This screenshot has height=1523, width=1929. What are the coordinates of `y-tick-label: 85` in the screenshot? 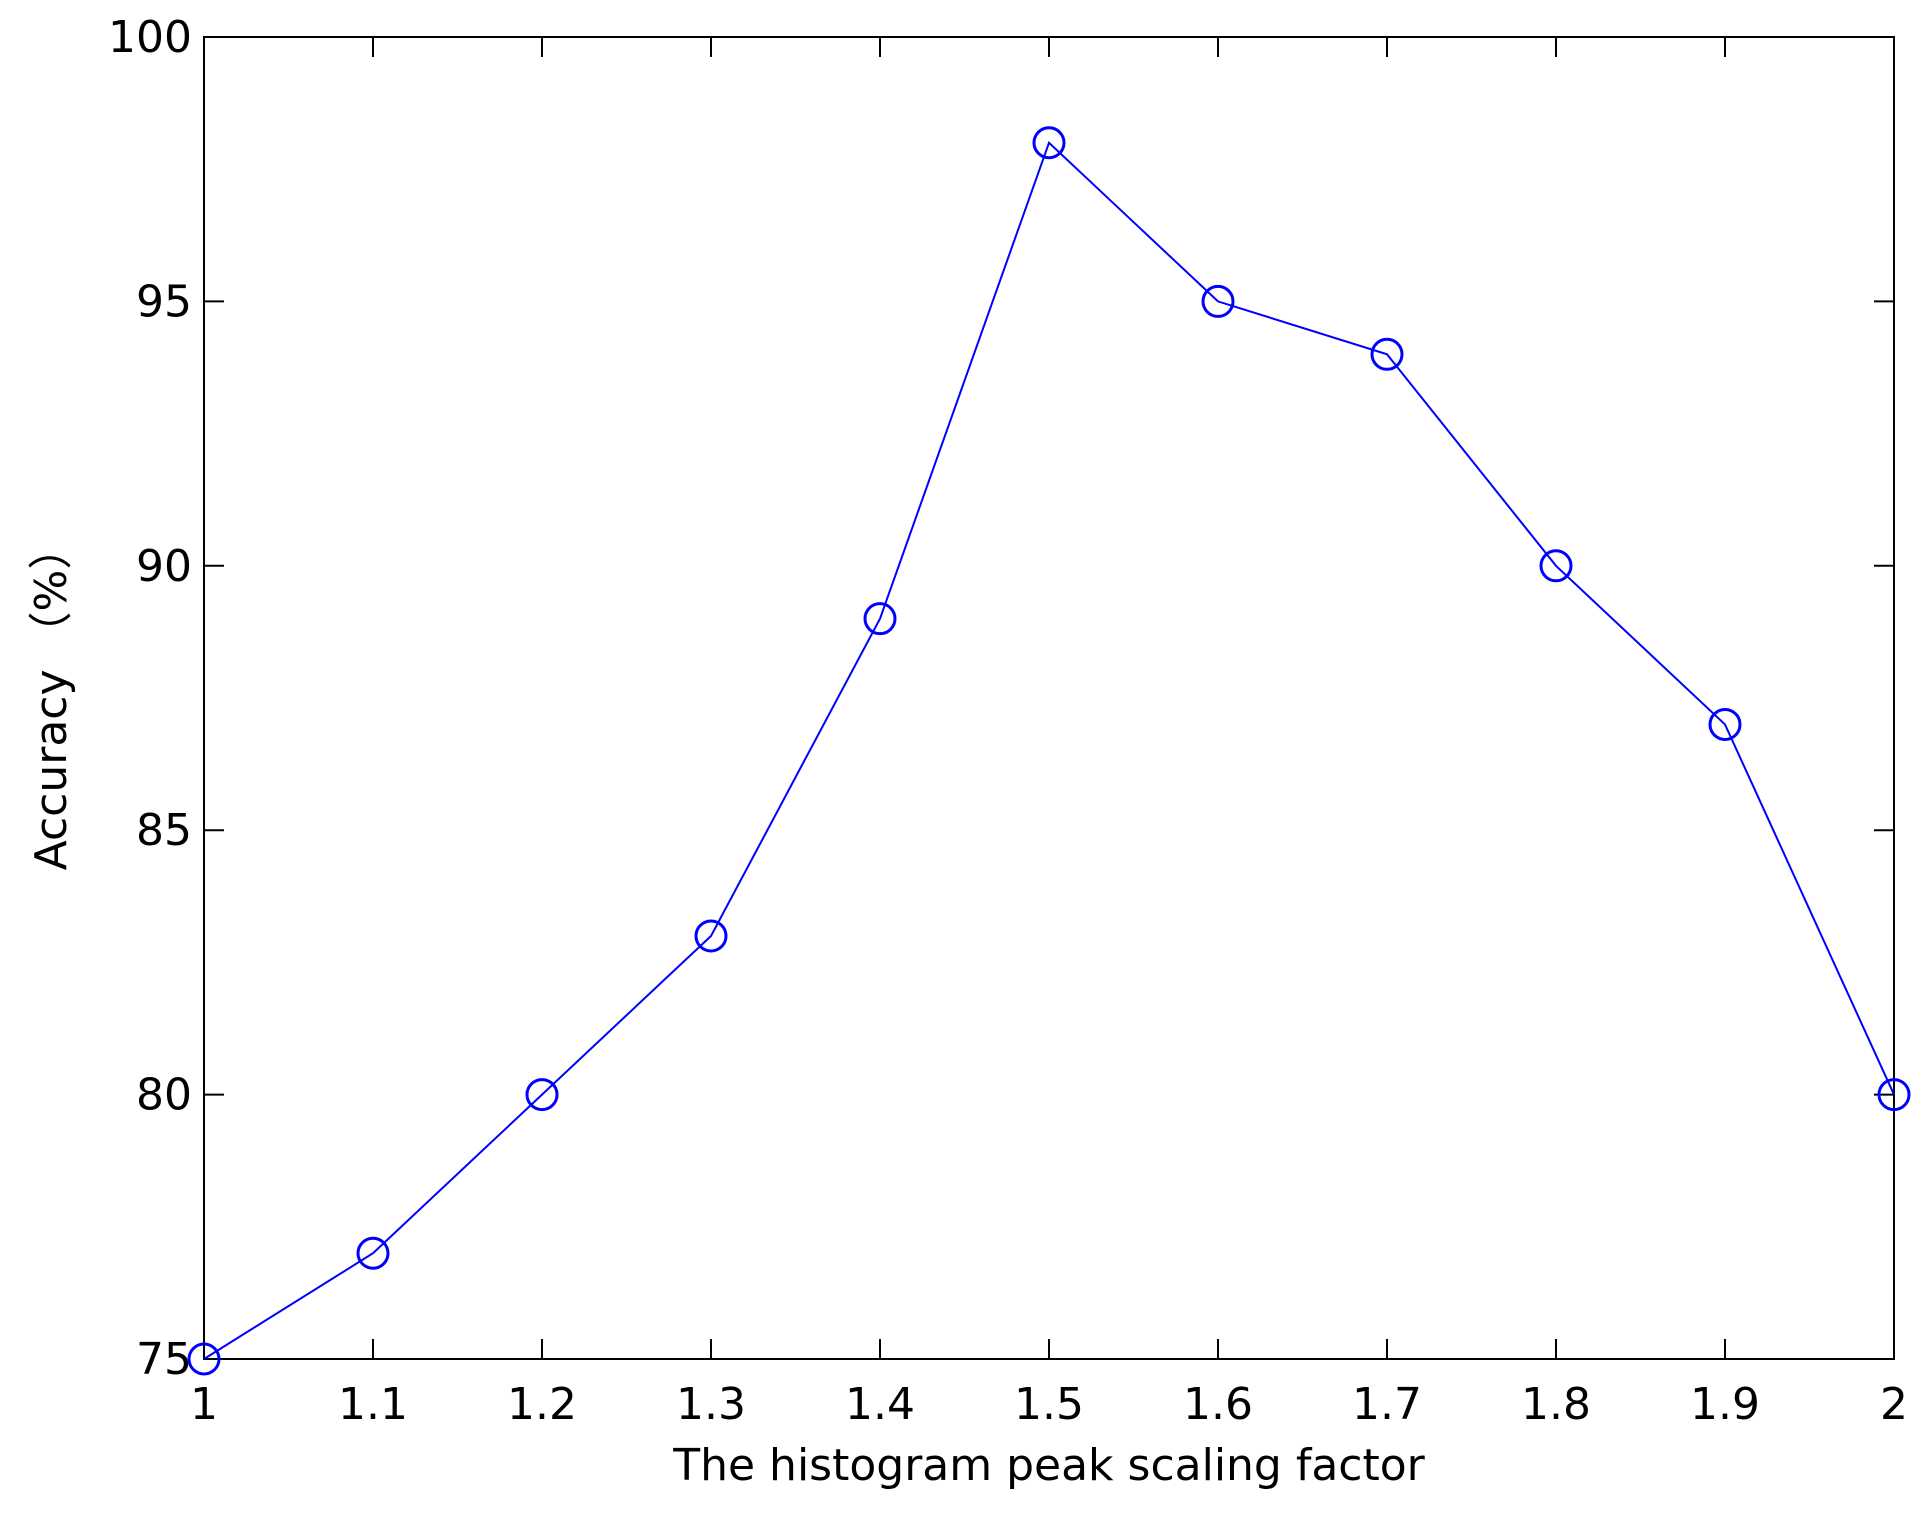 It's located at (164, 830).